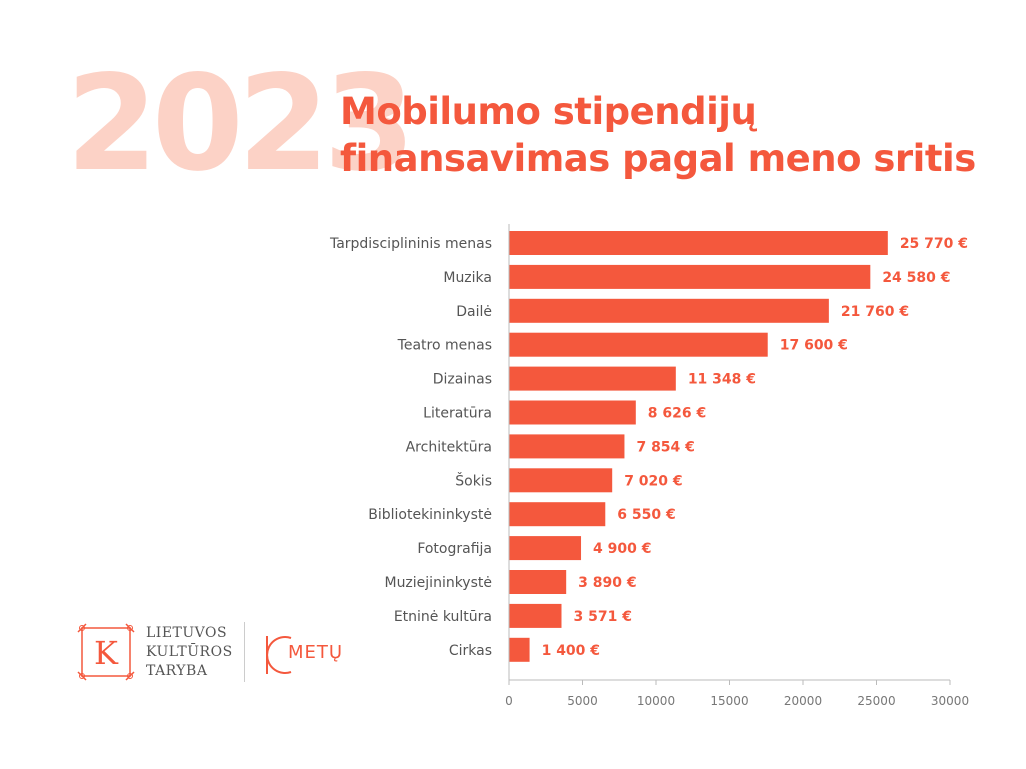 The image size is (1026, 769). What do you see at coordinates (653, 481) in the screenshot?
I see `data-label: 7 020 €` at bounding box center [653, 481].